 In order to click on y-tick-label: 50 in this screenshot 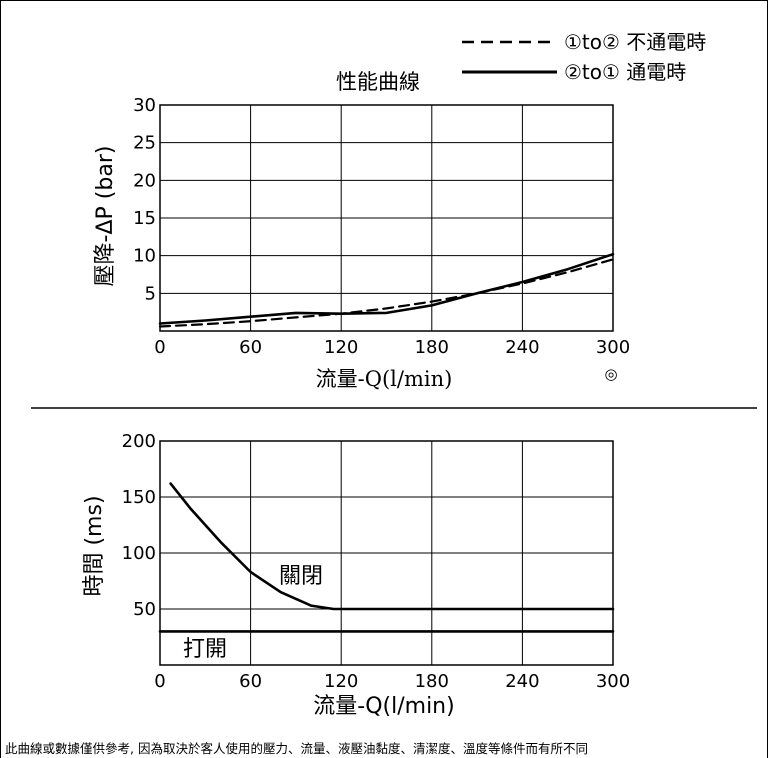, I will do `click(144, 609)`.